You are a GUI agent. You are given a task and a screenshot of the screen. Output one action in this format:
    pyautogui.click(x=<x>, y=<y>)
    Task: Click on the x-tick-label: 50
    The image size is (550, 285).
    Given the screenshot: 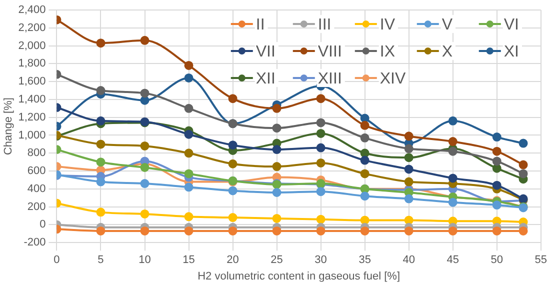 What is the action you would take?
    pyautogui.click(x=496, y=260)
    